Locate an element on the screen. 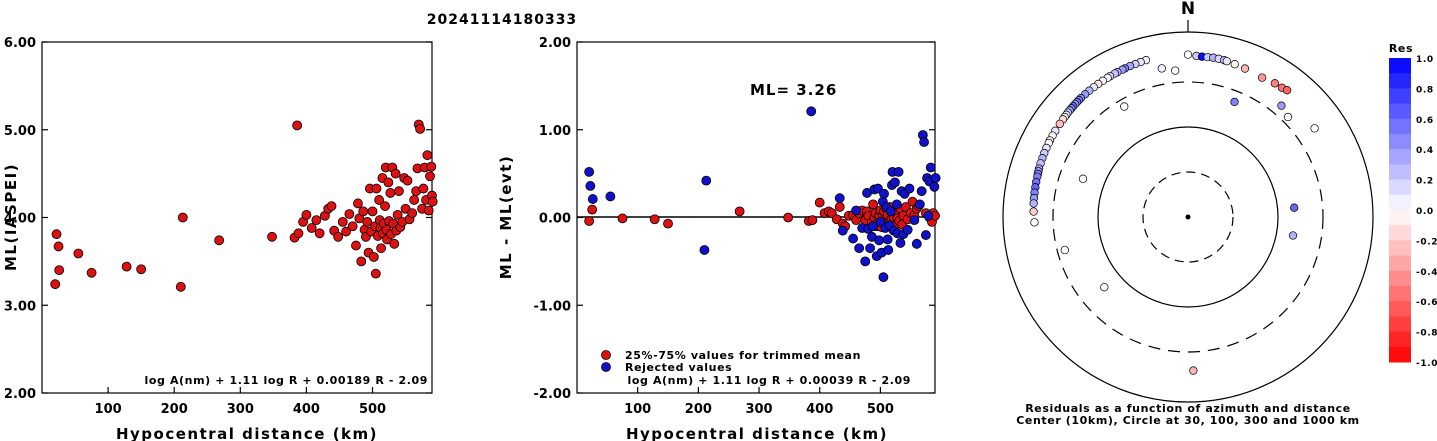  ml-annotation: ML= 3.26 is located at coordinates (793, 90).